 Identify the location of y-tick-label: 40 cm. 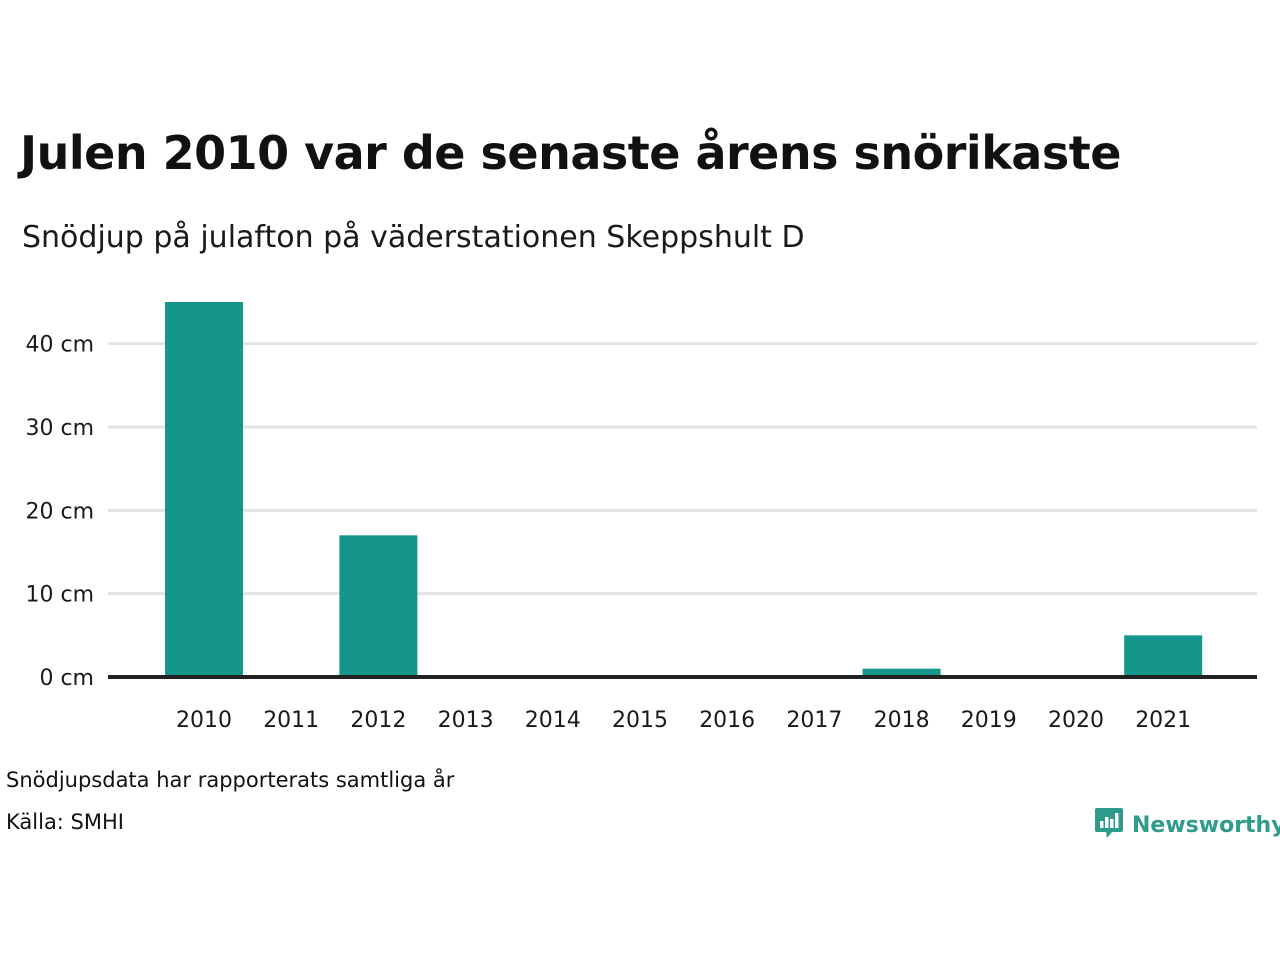
(59, 345).